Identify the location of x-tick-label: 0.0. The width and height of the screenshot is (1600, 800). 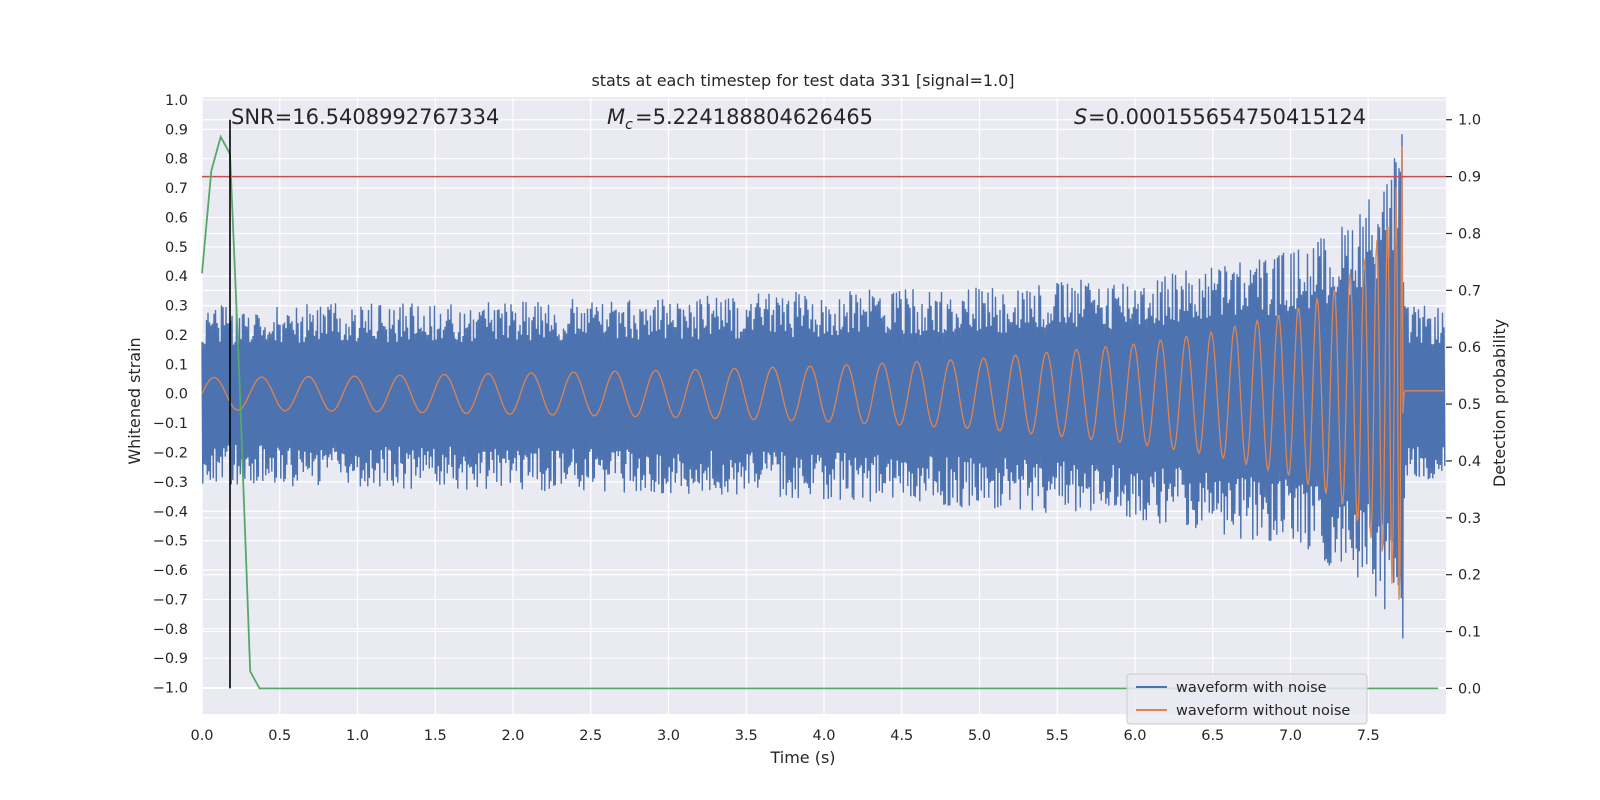
(201, 736).